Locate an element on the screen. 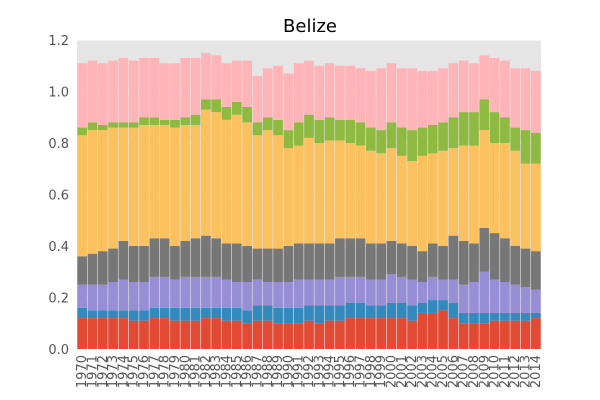  x-tick-label: 1971 is located at coordinates (92, 371).